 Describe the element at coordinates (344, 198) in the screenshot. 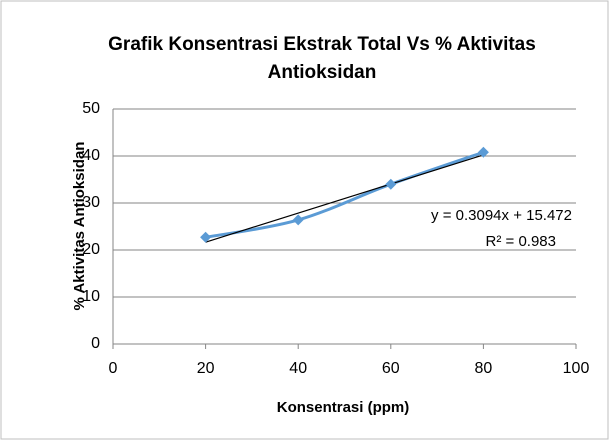

I see `trendline` at that location.